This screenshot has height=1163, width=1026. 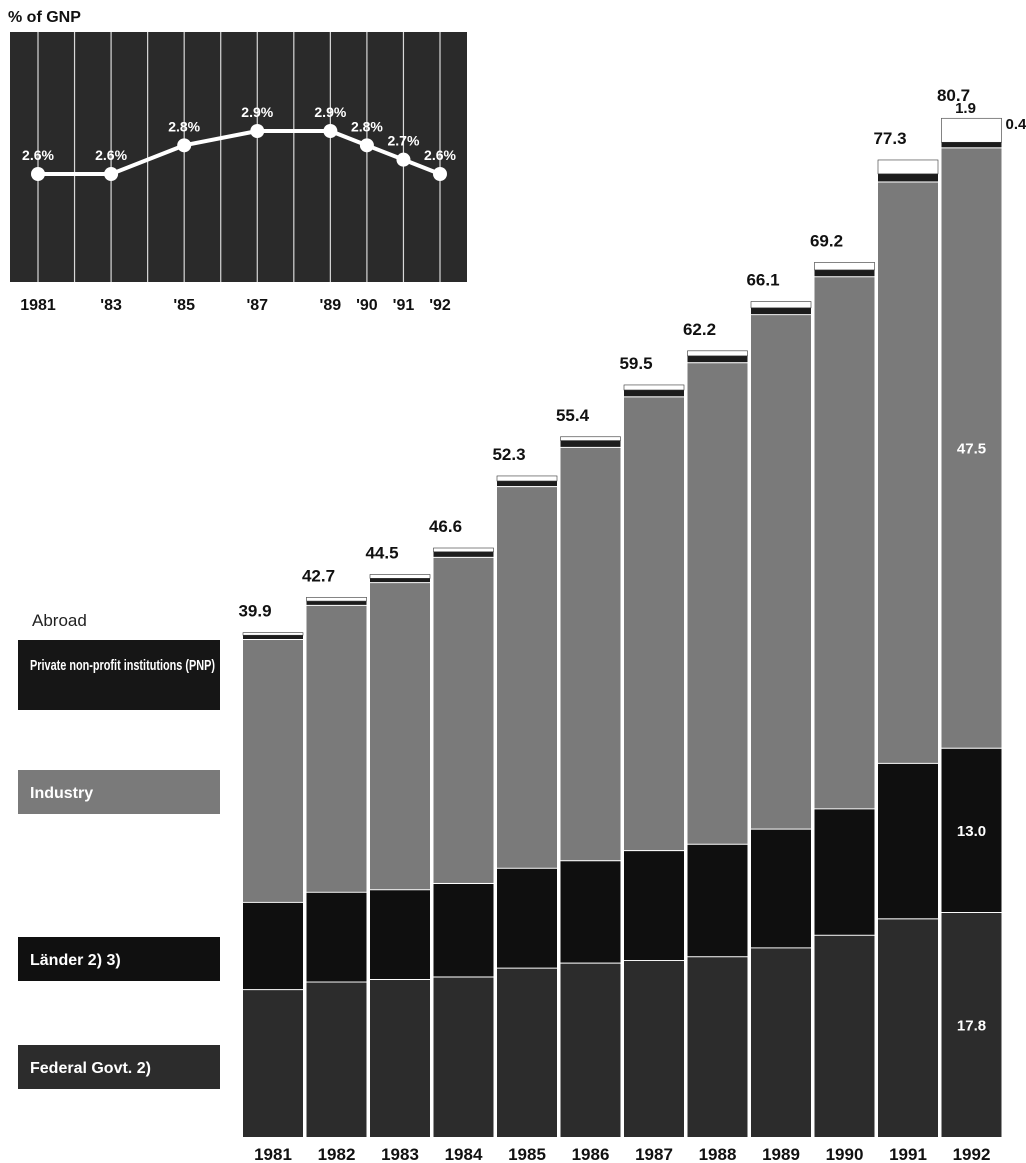 I want to click on inset-x-tick-label: '83, so click(x=111, y=305).